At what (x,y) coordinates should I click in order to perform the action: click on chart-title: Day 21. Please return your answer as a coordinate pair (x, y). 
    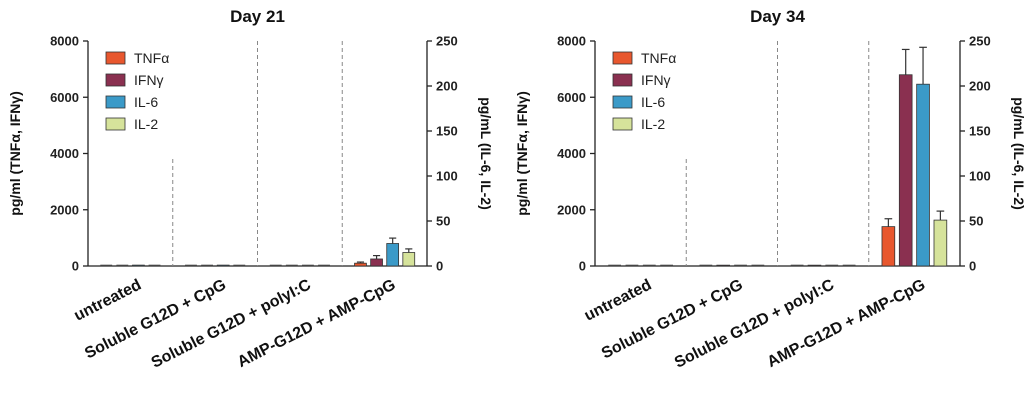
    Looking at the image, I should click on (257, 16).